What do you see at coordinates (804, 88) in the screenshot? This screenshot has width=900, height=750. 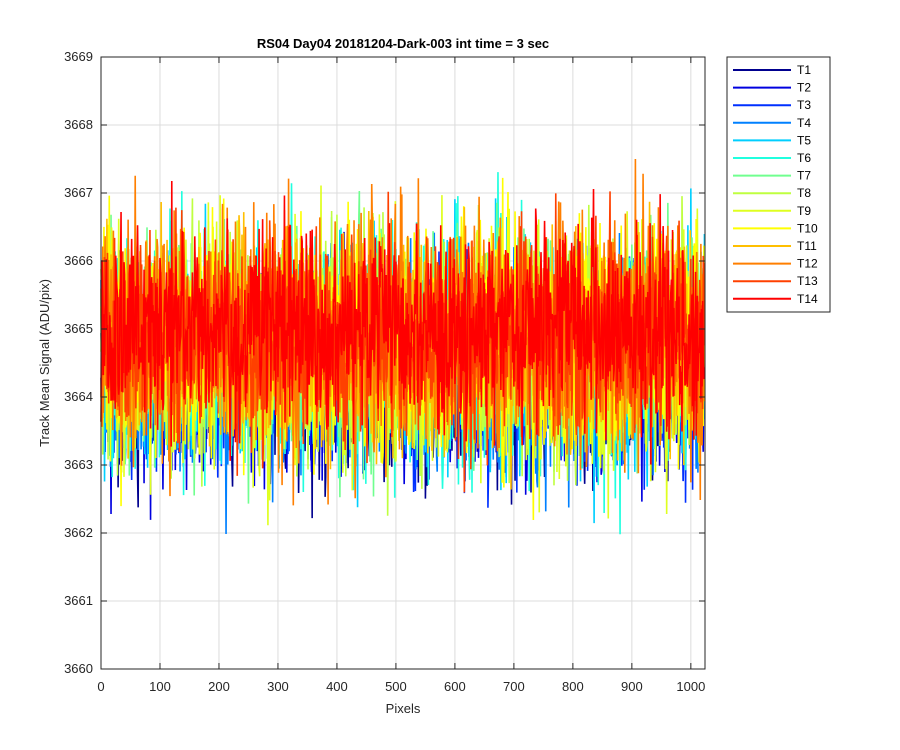 I see `legend-entry-t2: T2` at bounding box center [804, 88].